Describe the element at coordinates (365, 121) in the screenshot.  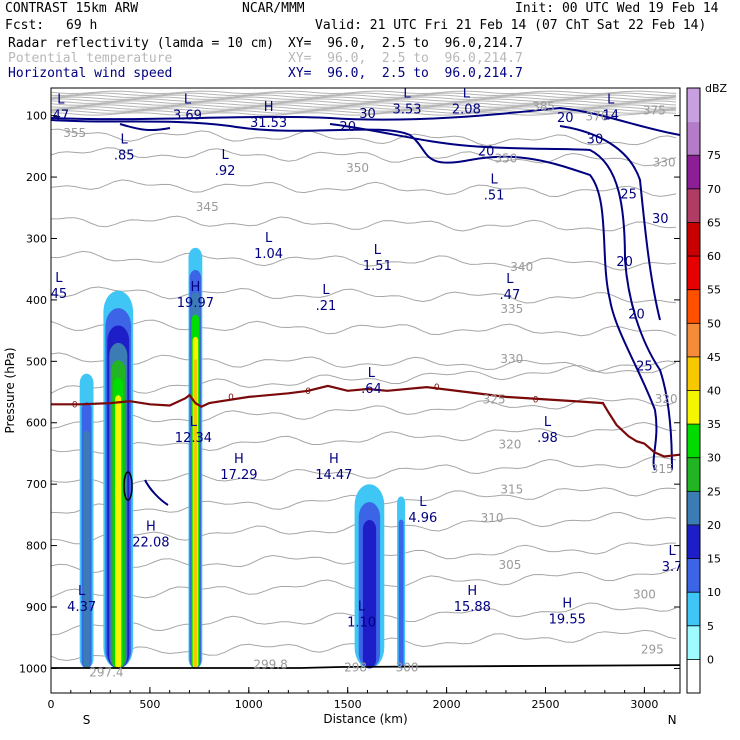
I see `wind-line` at that location.